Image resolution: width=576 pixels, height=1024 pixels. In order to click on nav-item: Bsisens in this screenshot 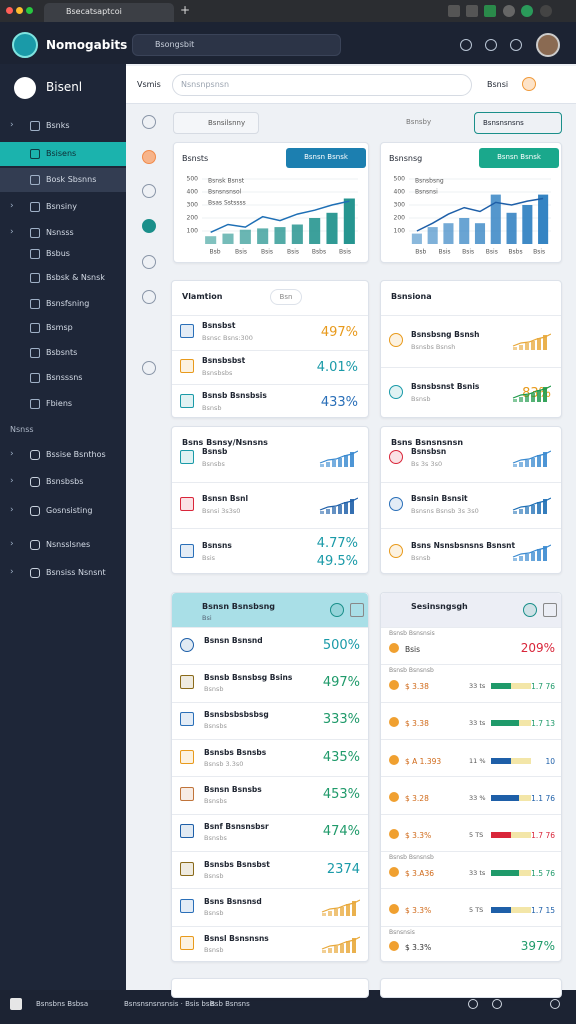, I will do `click(63, 154)`.